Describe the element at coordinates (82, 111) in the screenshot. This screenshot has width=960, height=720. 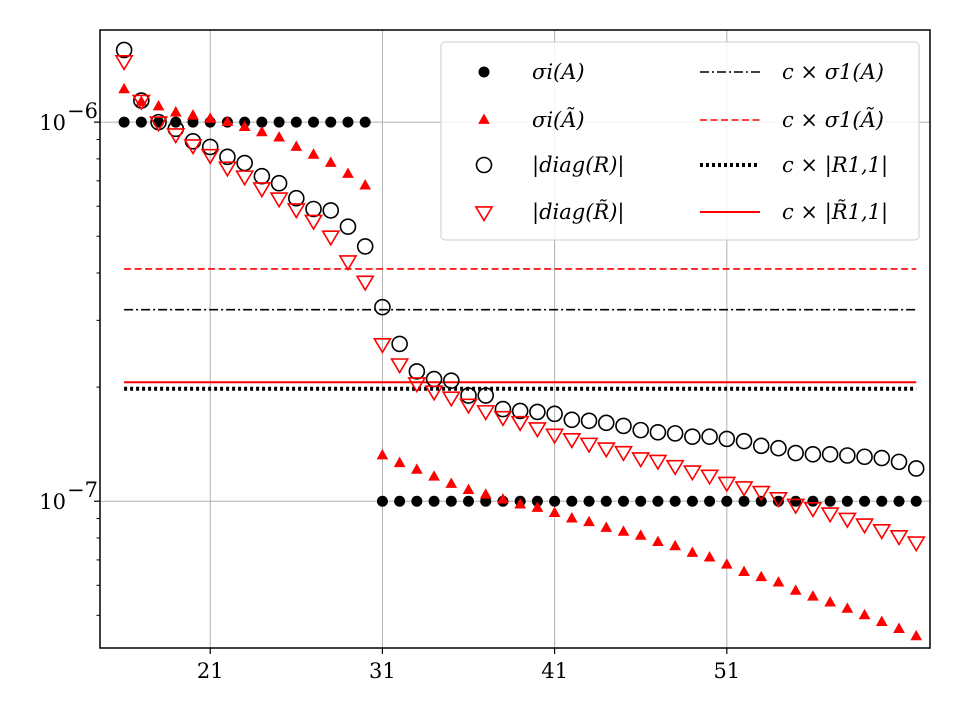
I see `y-tick-exponent: −6` at that location.